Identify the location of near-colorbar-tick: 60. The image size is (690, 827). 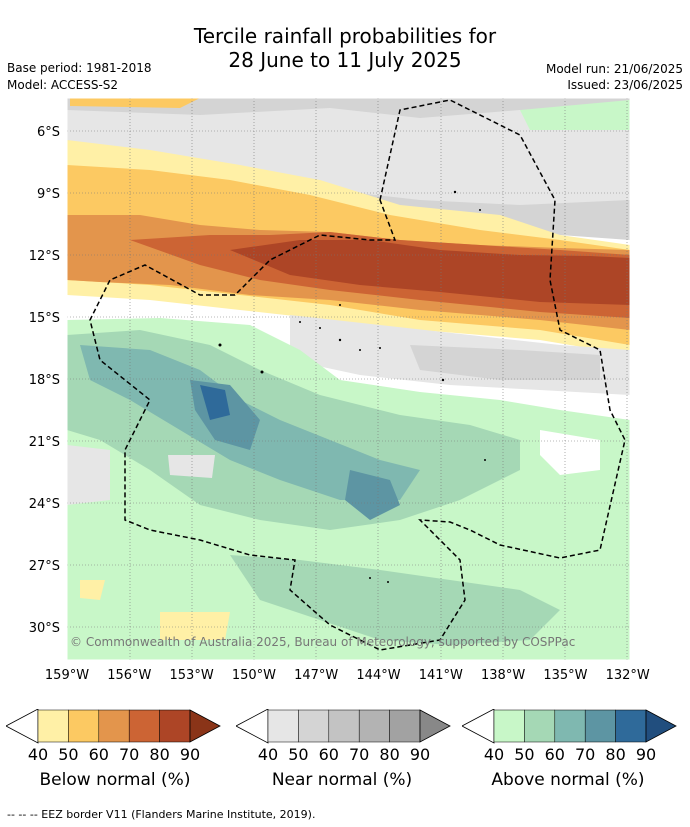
(328, 754).